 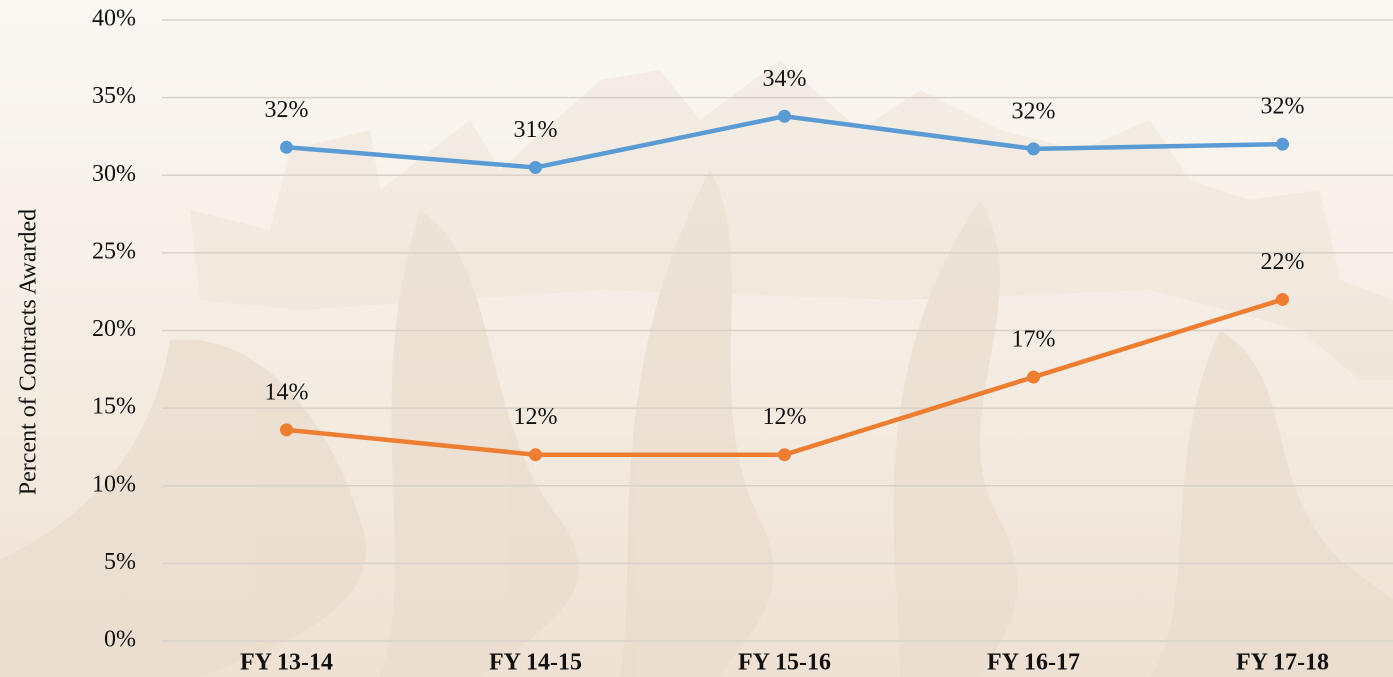 I want to click on y-tick-label: 40%, so click(x=114, y=19).